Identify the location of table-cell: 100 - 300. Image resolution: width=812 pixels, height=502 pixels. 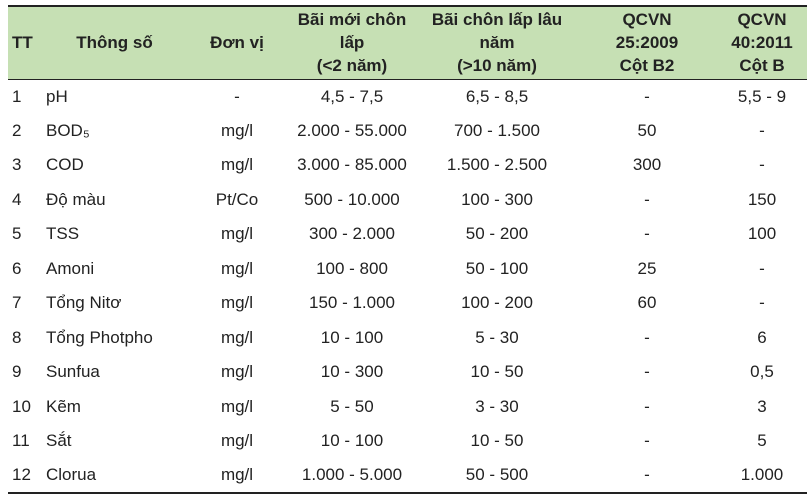
(497, 199).